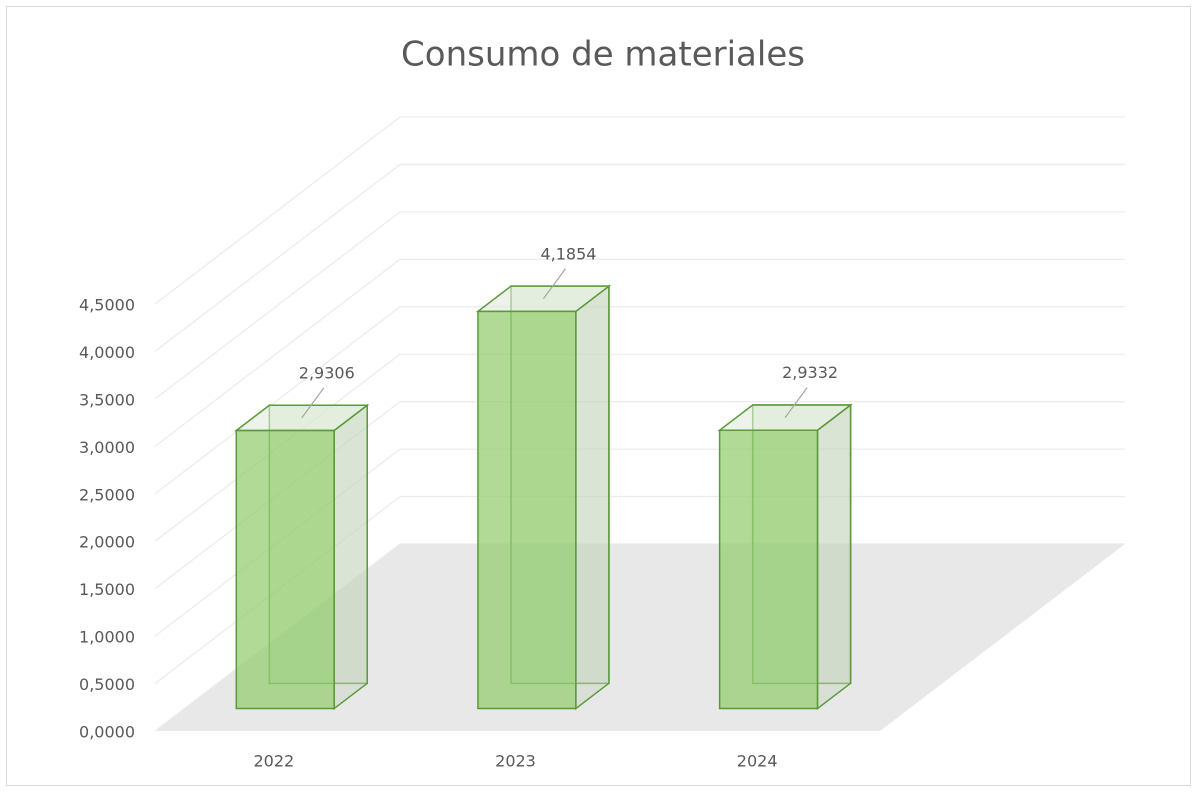 This screenshot has height=792, width=1197. I want to click on y-tick-label: 1,5000, so click(107, 589).